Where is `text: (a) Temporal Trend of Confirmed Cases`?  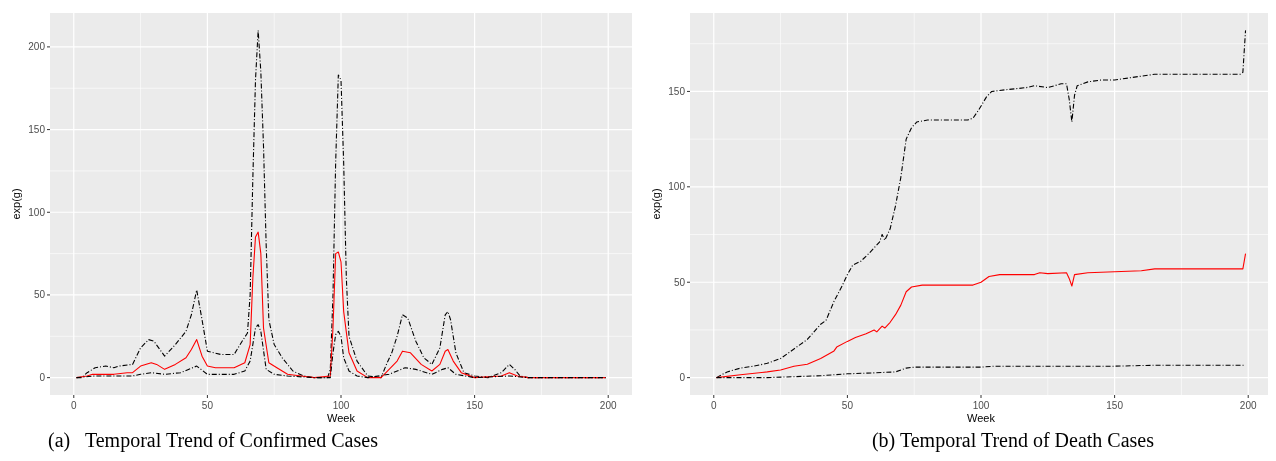 text: (a) Temporal Trend of Confirmed Cases is located at coordinates (213, 440).